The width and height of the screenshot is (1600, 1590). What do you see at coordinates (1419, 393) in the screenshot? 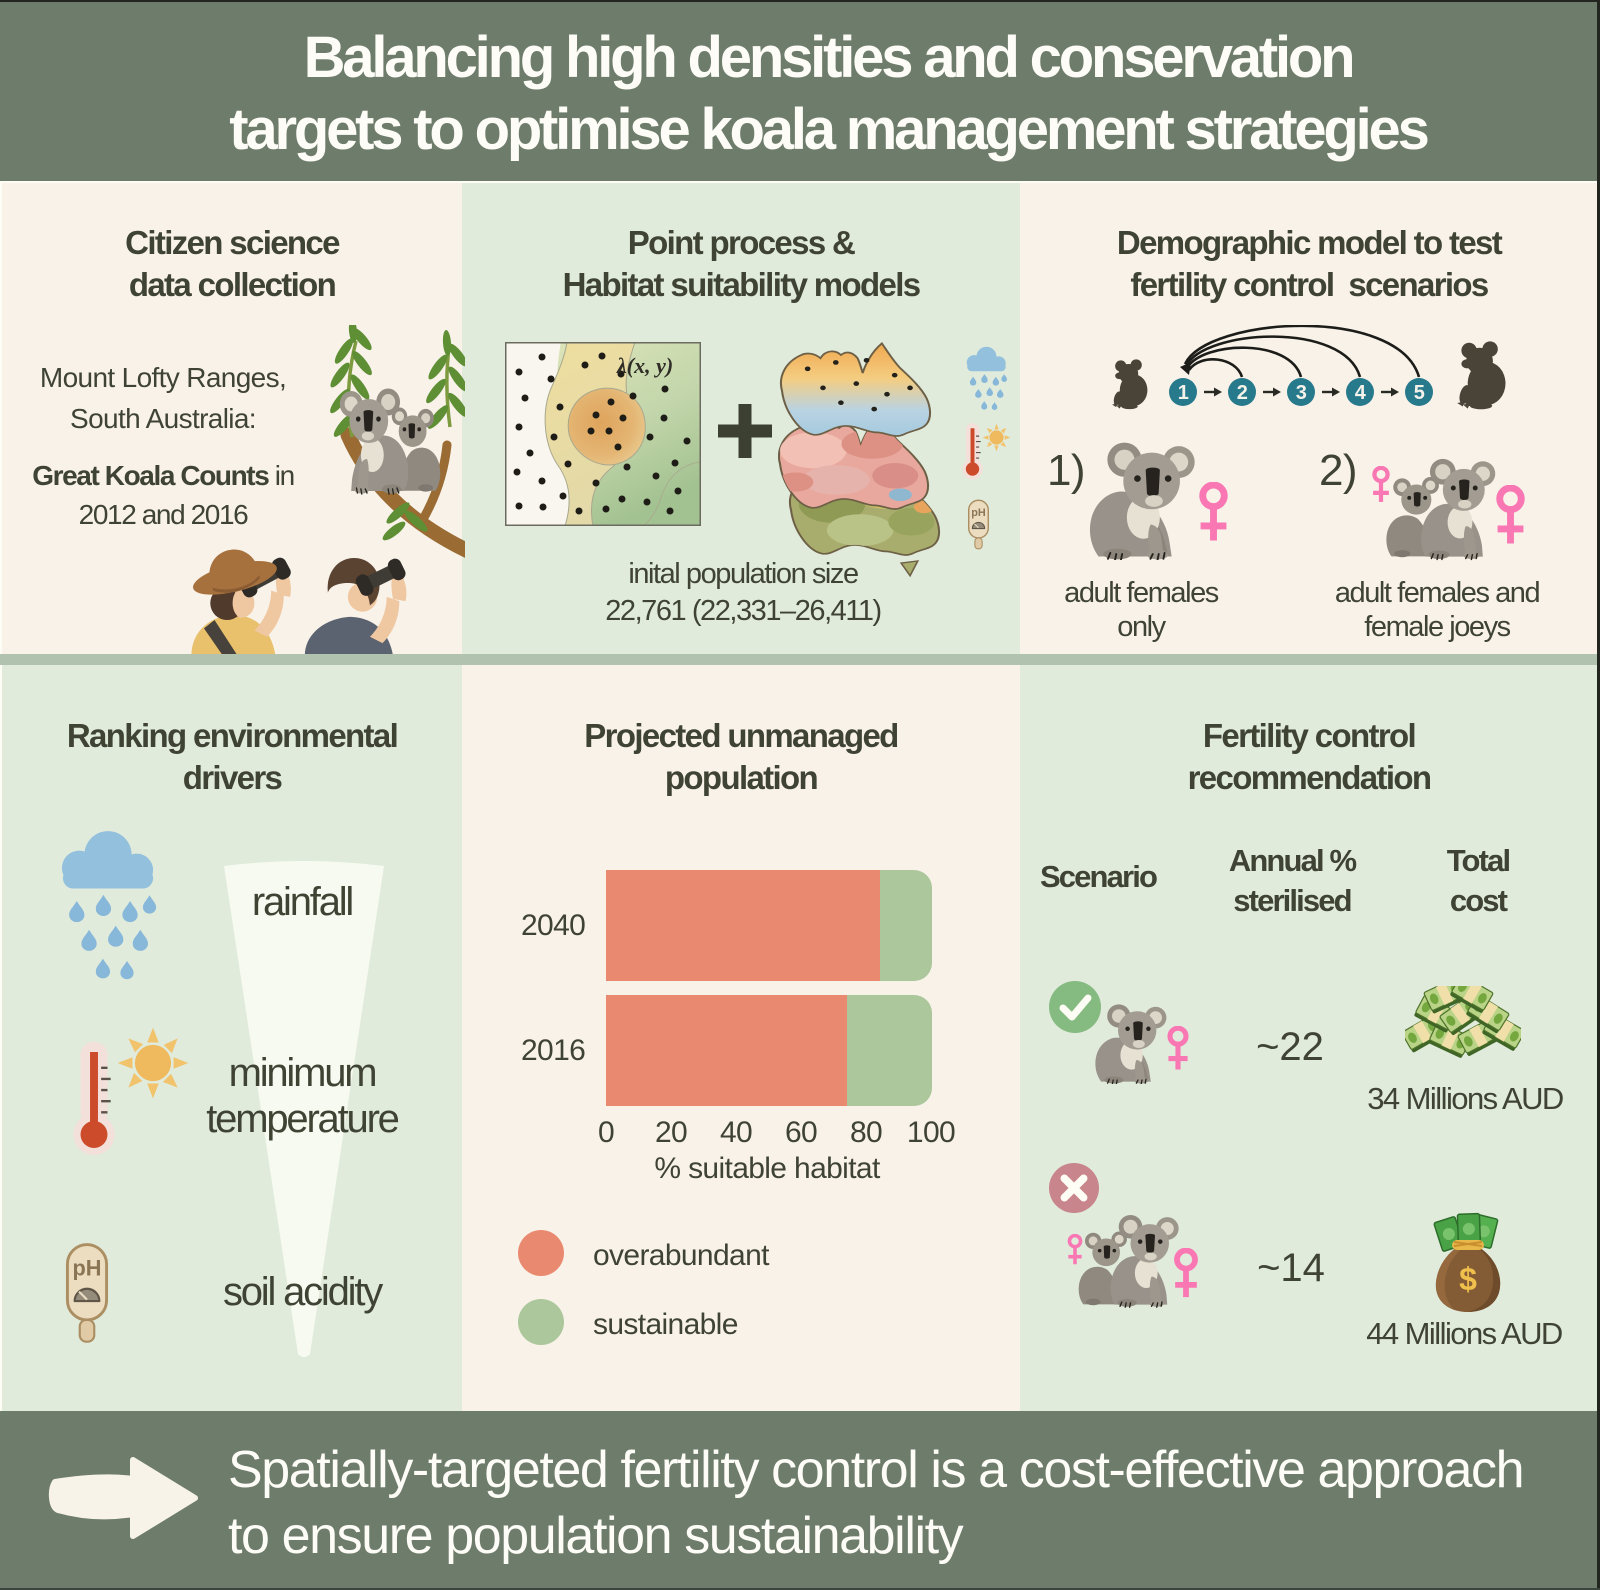
I see `svg-text: 5` at bounding box center [1419, 393].